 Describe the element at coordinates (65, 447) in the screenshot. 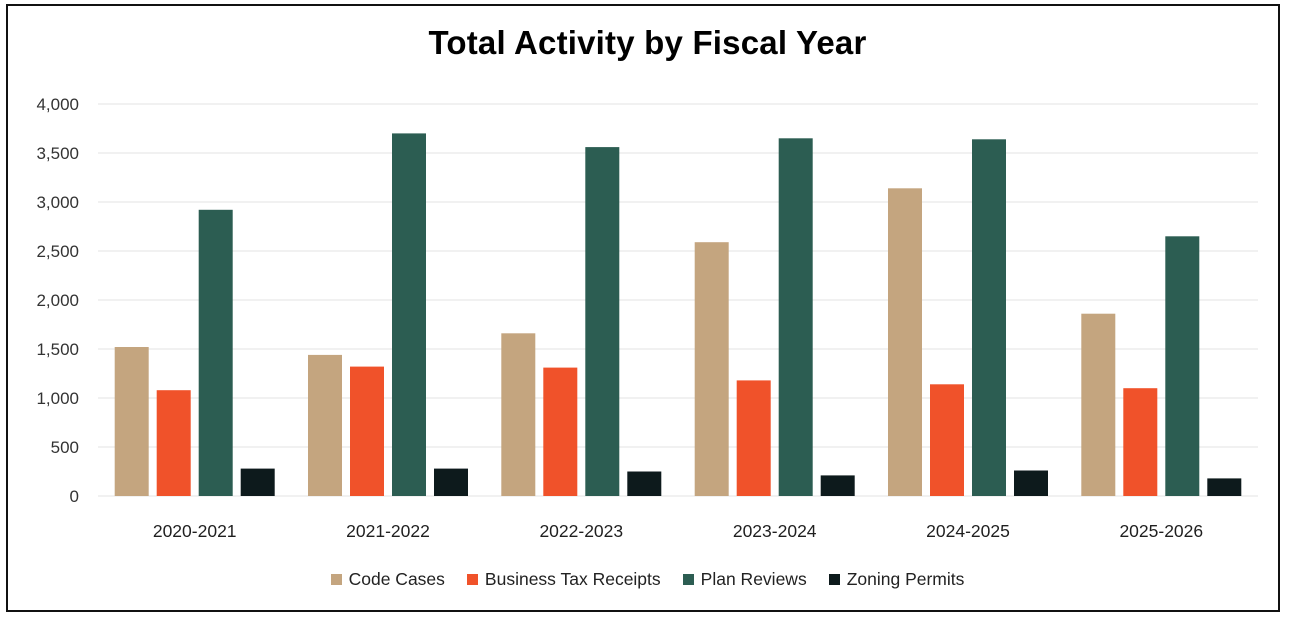

I see `y-tick-label: 500` at that location.